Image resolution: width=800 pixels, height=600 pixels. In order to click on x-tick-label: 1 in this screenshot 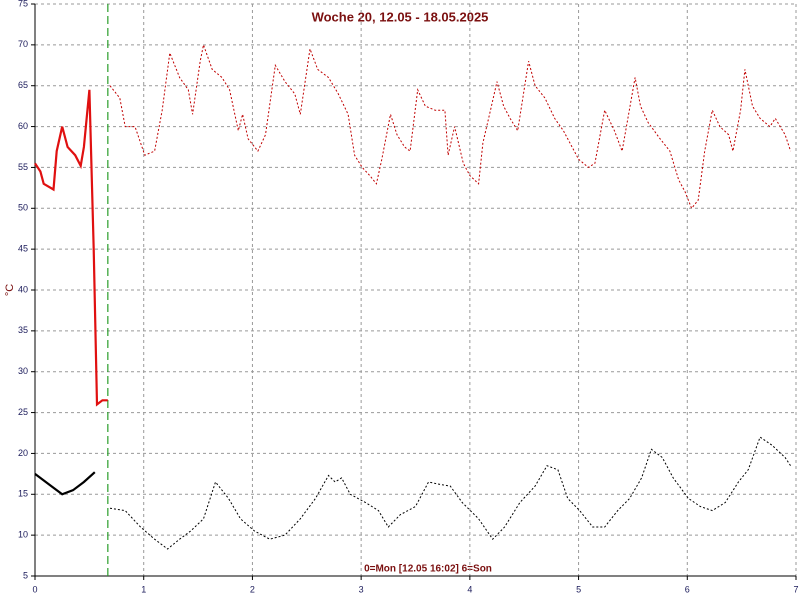, I will do `click(143, 589)`.